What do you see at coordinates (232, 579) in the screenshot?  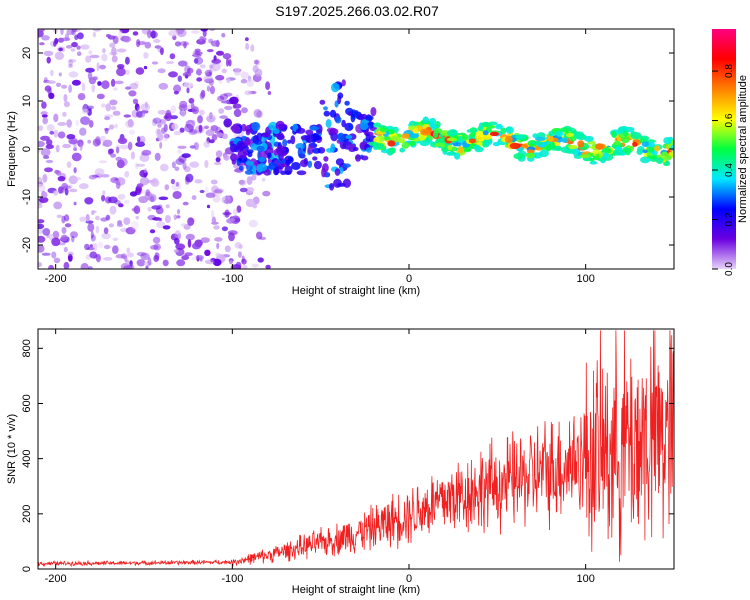 I see `snr-xtick-label: -100` at bounding box center [232, 579].